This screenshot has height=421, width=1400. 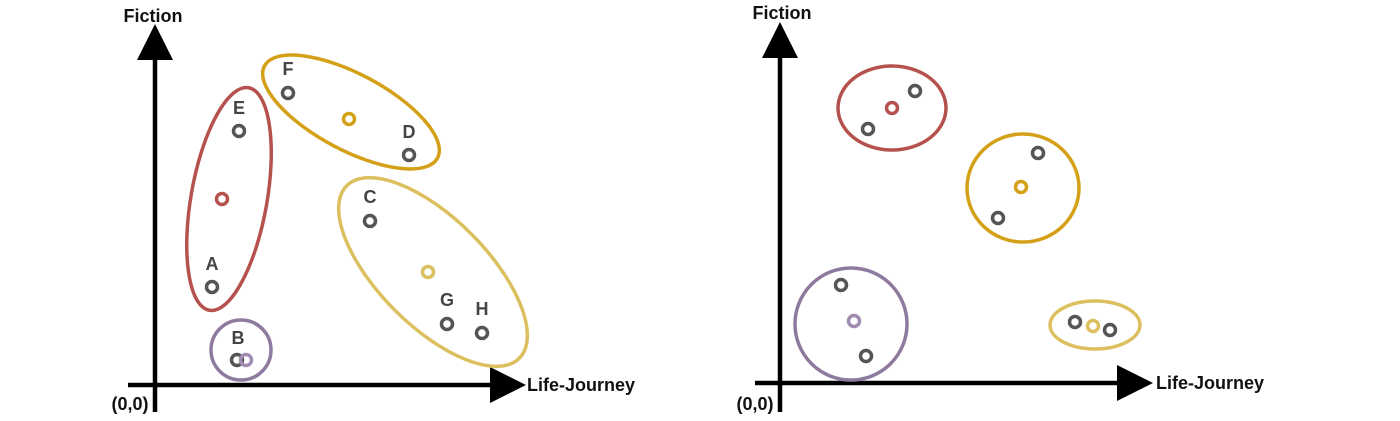 I want to click on point-label: E, so click(x=239, y=108).